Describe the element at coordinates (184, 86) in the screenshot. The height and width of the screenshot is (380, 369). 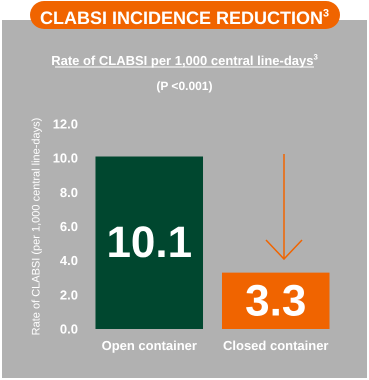
I see `text: (P <0.001)` at that location.